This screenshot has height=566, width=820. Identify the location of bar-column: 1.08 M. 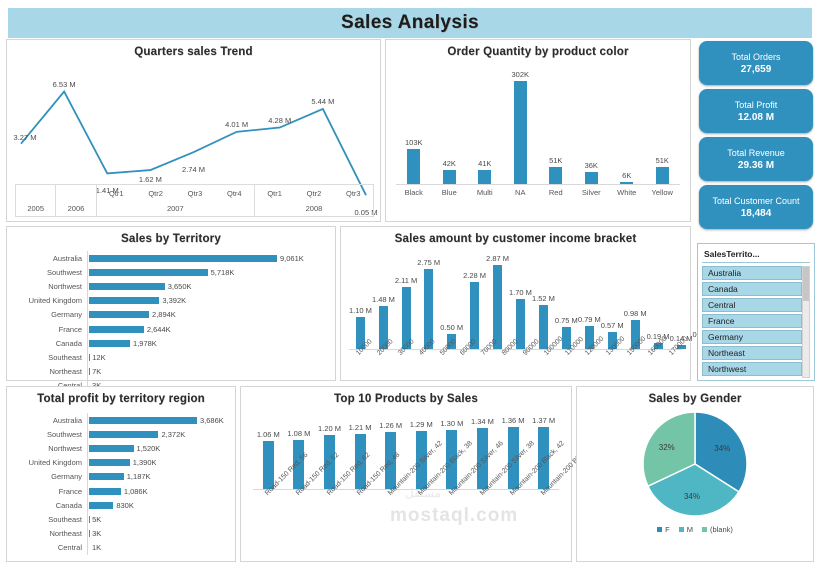
(299, 450).